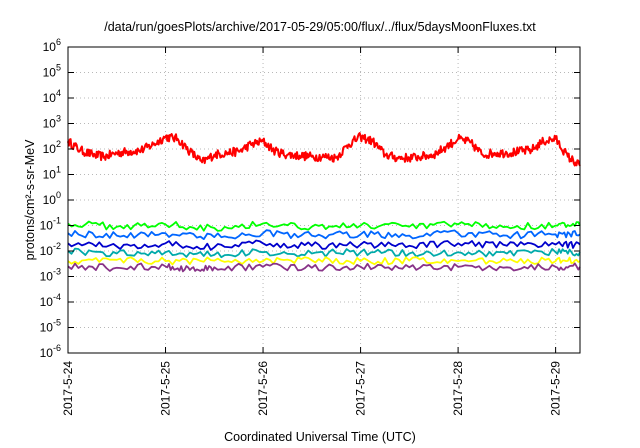  What do you see at coordinates (52, 71) in the screenshot?
I see `y-tick-label: 10⁵` at bounding box center [52, 71].